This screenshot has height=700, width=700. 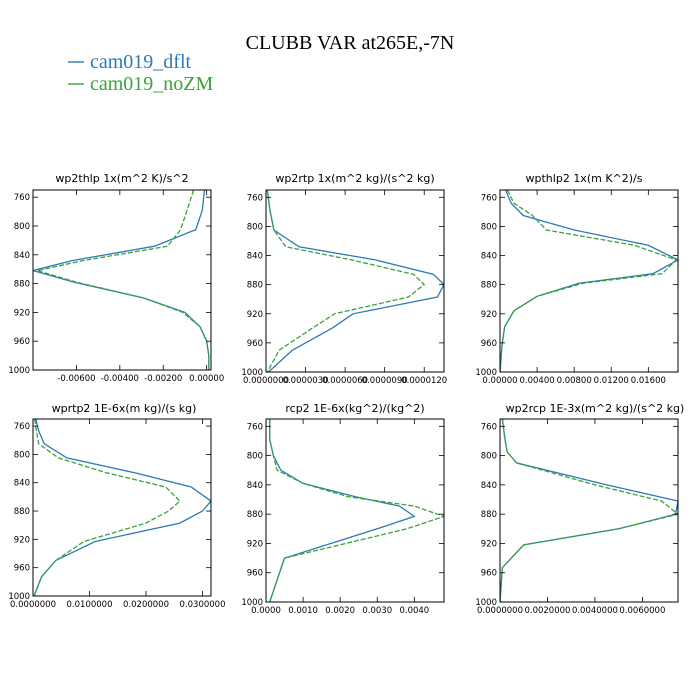 What do you see at coordinates (424, 381) in the screenshot?
I see `x-tick-label: 0.0000120` at bounding box center [424, 381].